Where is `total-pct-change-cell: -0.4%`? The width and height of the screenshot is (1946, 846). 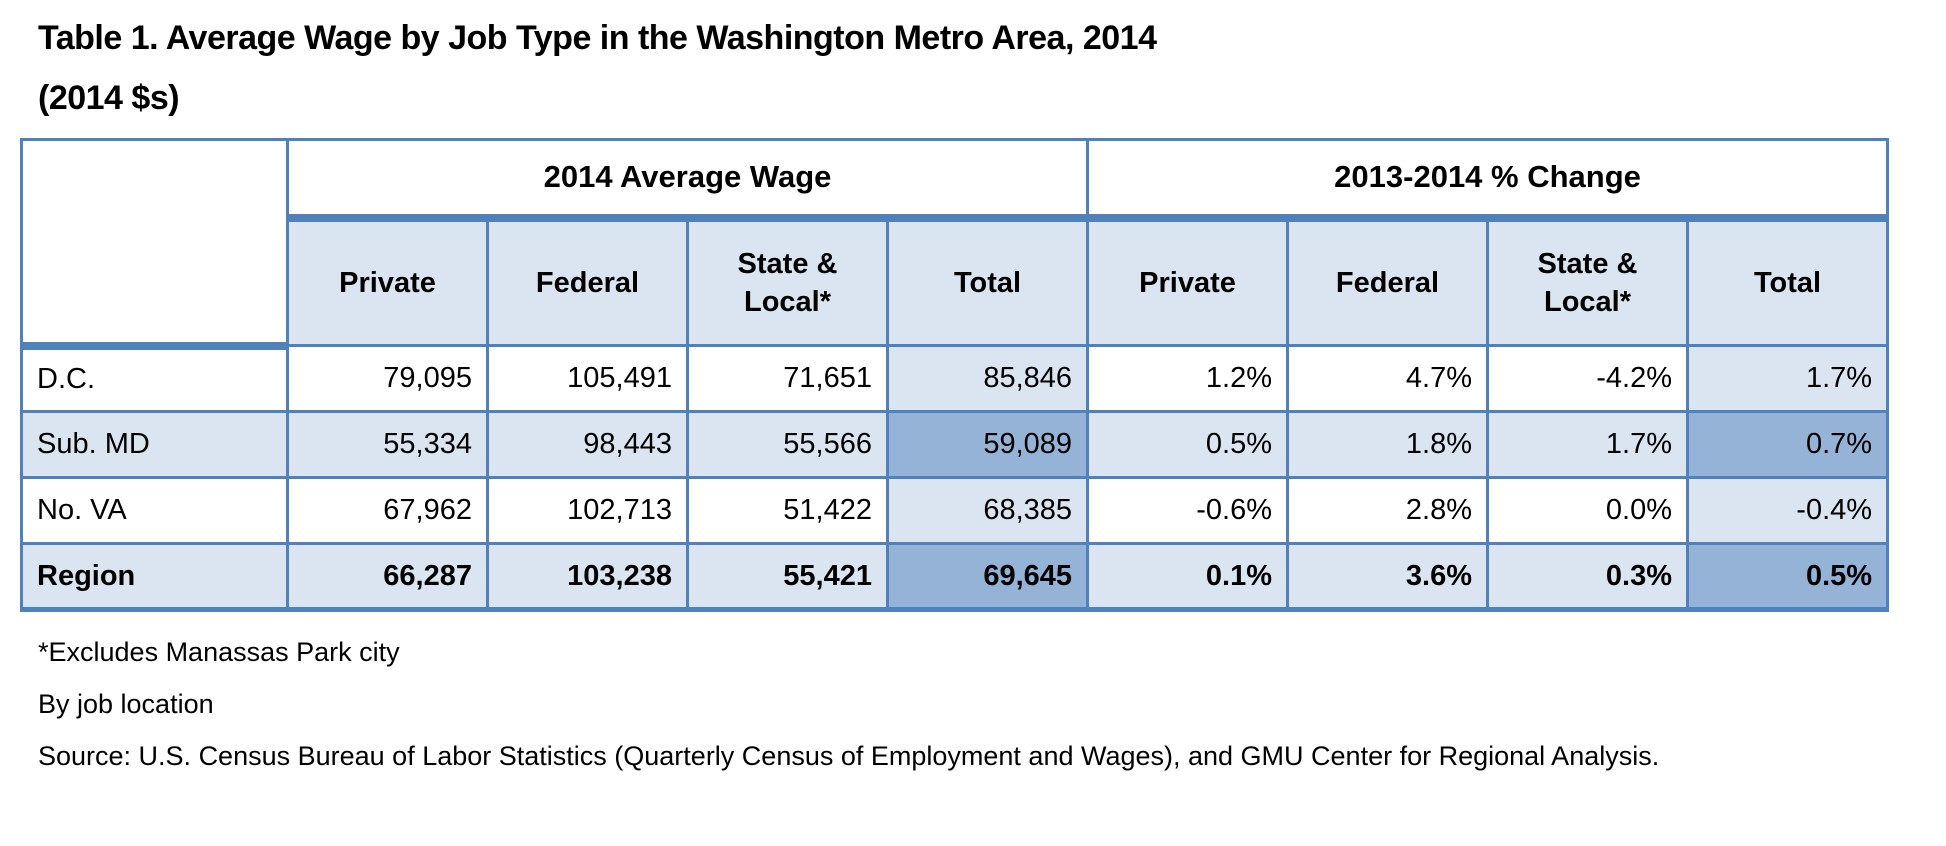 total-pct-change-cell: -0.4% is located at coordinates (1788, 510).